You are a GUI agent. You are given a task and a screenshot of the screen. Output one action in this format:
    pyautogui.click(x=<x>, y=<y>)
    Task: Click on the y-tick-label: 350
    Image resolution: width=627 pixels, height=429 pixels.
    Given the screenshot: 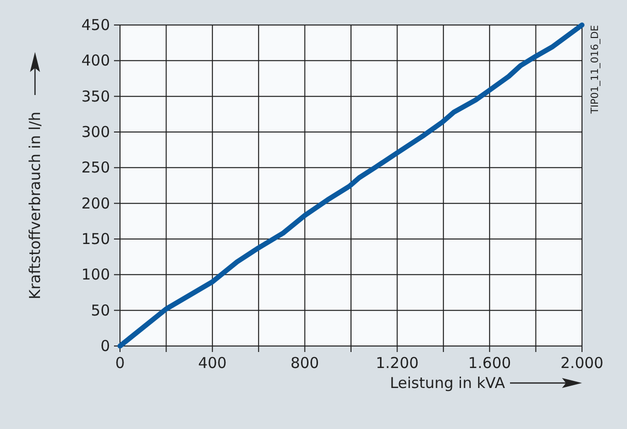 What is the action you would take?
    pyautogui.click(x=95, y=96)
    